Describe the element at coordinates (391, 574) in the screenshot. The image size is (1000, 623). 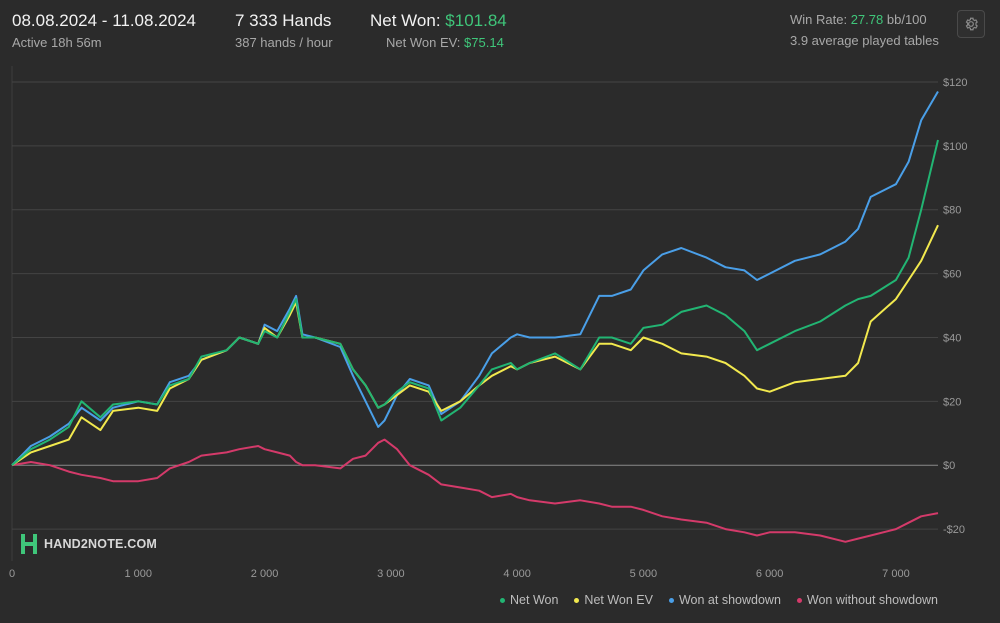
I see `x-tick-label: 3 000` at that location.